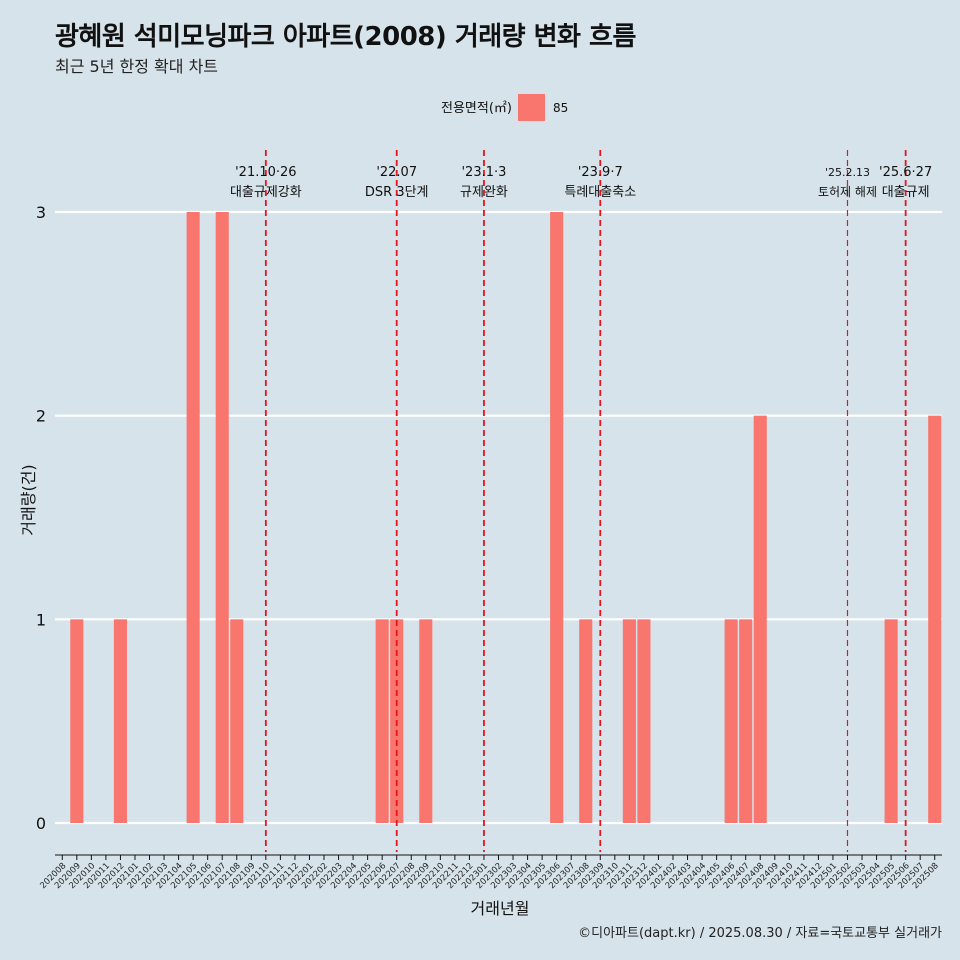 This screenshot has height=960, width=960. Describe the element at coordinates (847, 172) in the screenshot. I see `event-date: '25.2.13` at that location.